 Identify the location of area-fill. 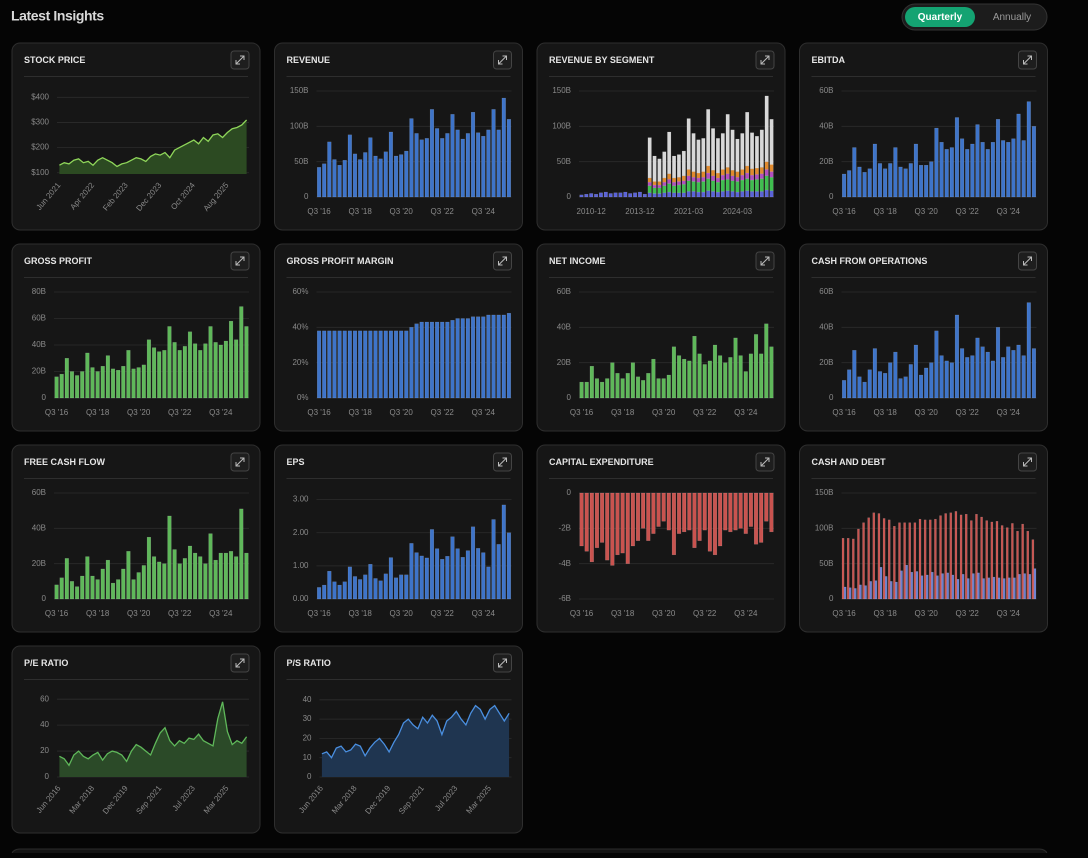
(153, 146).